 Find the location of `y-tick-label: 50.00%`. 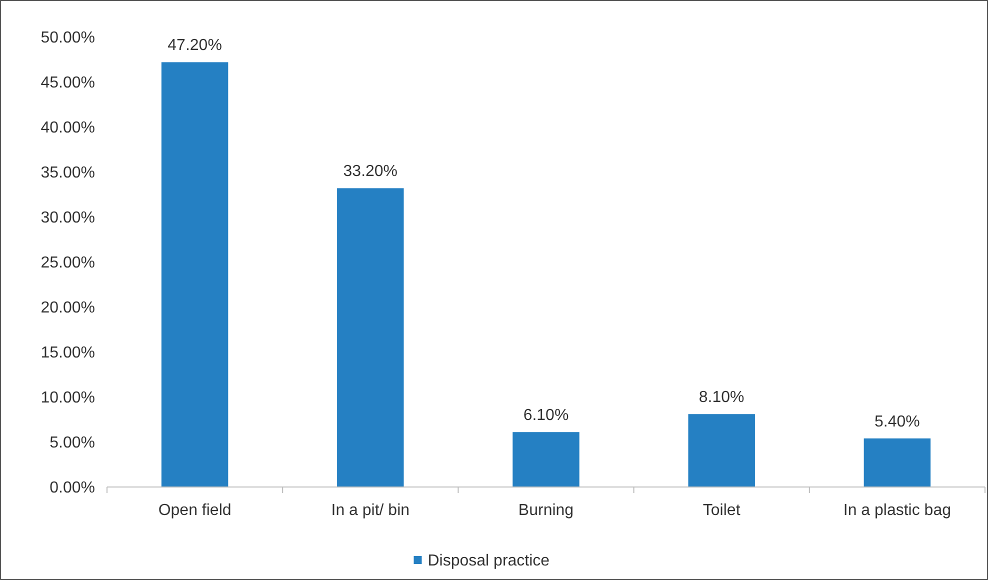

y-tick-label: 50.00% is located at coordinates (67, 38).